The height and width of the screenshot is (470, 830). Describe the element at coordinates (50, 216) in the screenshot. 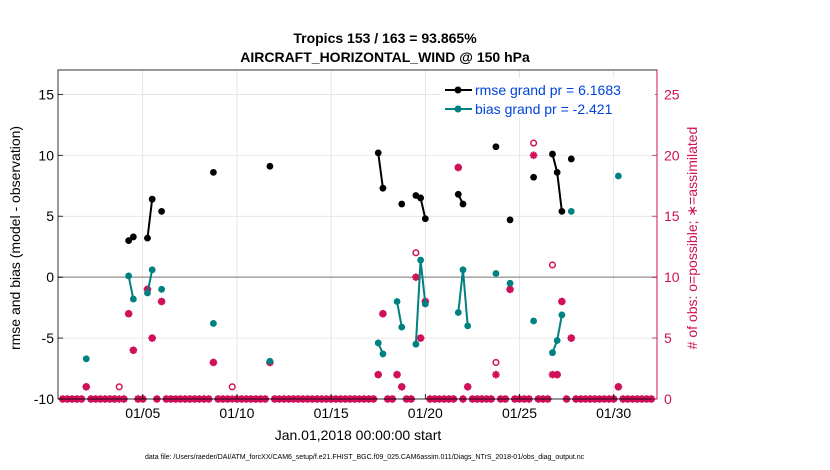

I see `y-left-tick-label: 5` at that location.